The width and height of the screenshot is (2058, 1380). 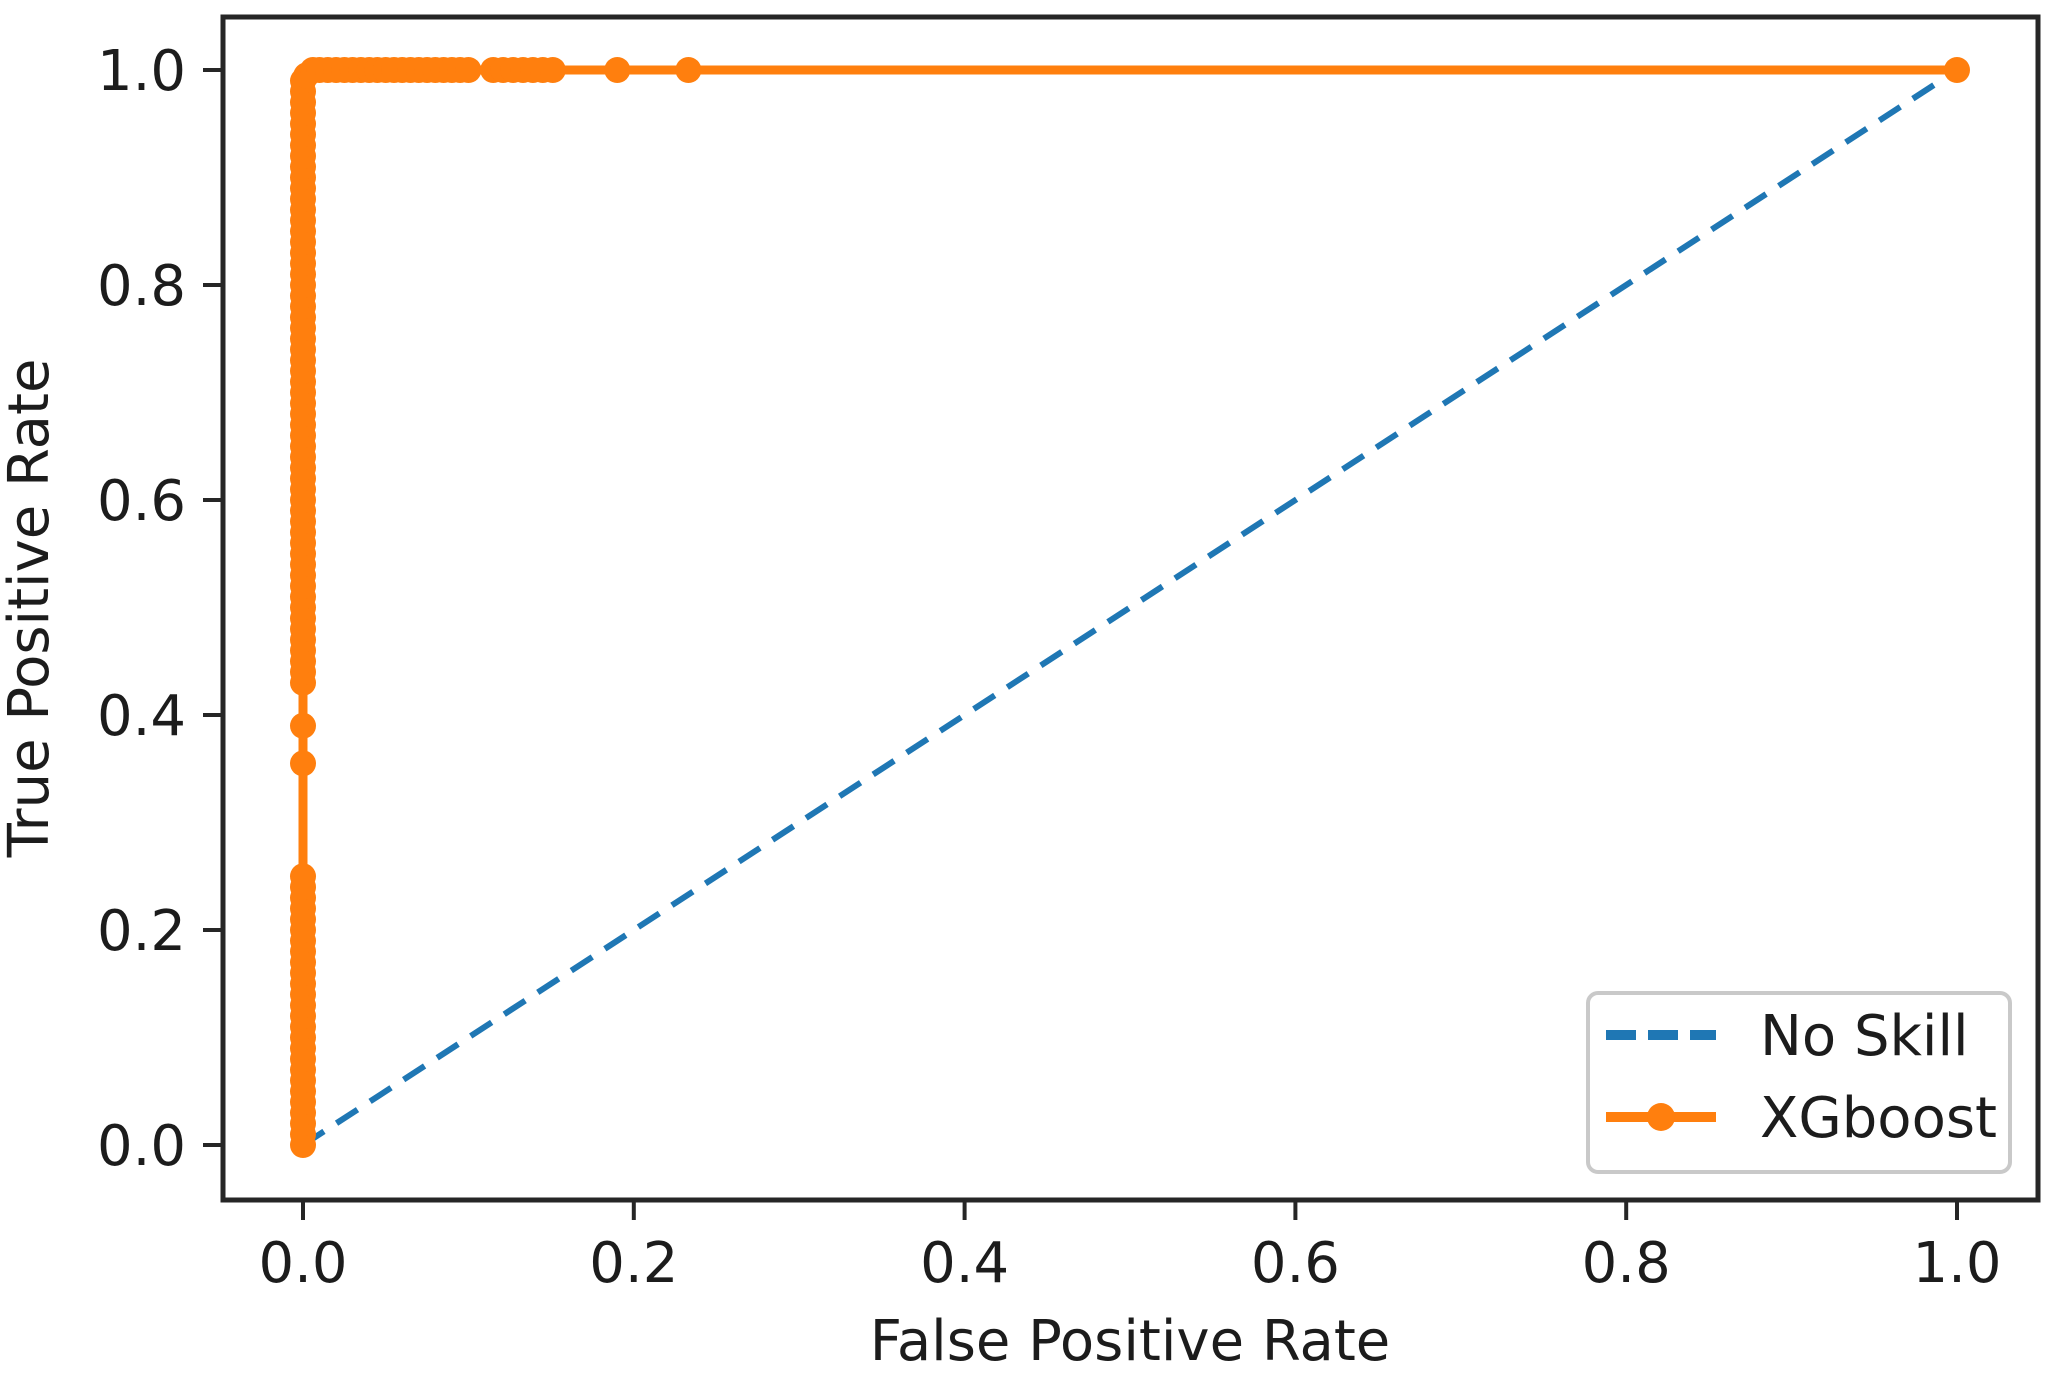 What do you see at coordinates (1864, 1036) in the screenshot?
I see `legend-label-no-skill: No Skill` at bounding box center [1864, 1036].